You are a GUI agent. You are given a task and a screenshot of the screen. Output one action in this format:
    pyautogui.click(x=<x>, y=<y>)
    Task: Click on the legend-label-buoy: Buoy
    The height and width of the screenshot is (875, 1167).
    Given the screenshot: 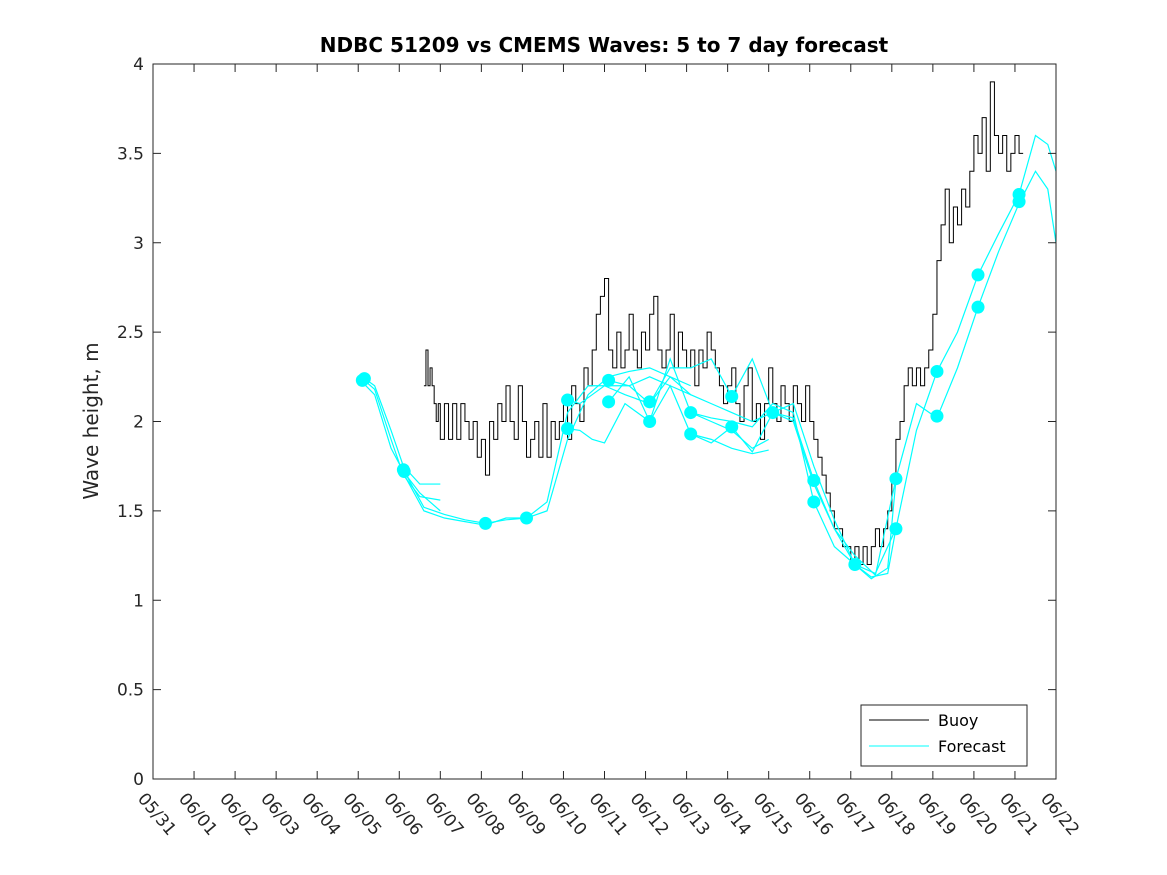 What is the action you would take?
    pyautogui.click(x=958, y=720)
    